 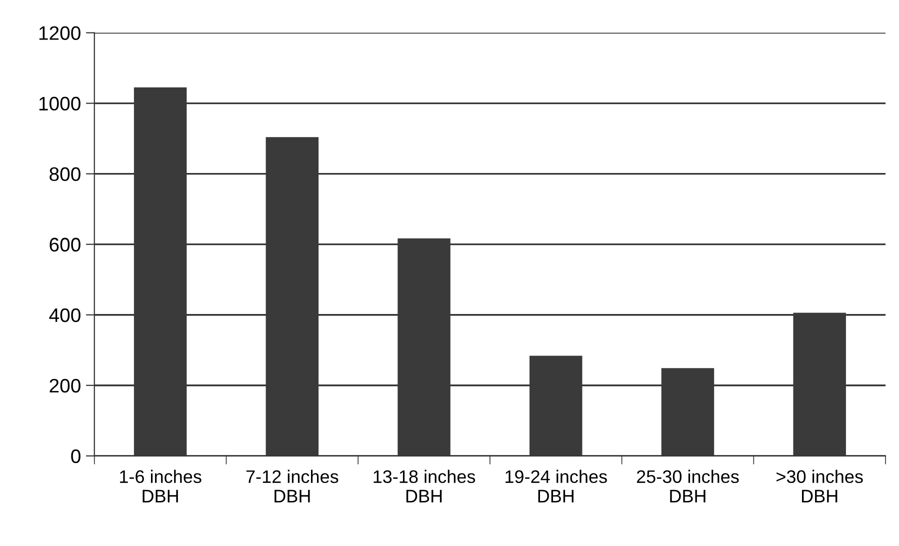 What do you see at coordinates (556, 486) in the screenshot?
I see `x-tick-label: 19-24 inches DBH` at bounding box center [556, 486].